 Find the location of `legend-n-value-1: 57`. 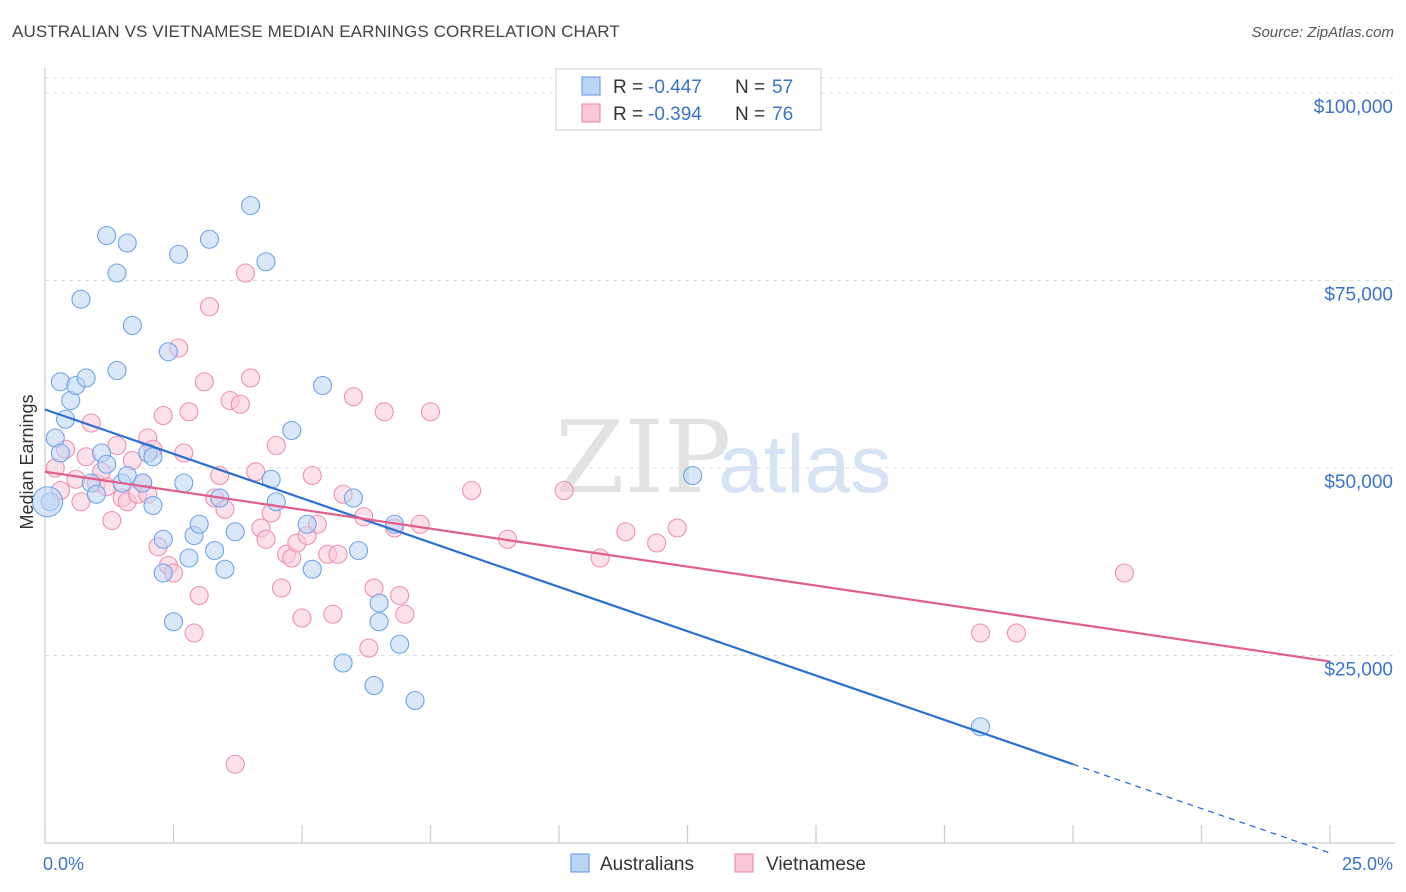

legend-n-value-1: 57 is located at coordinates (782, 87).